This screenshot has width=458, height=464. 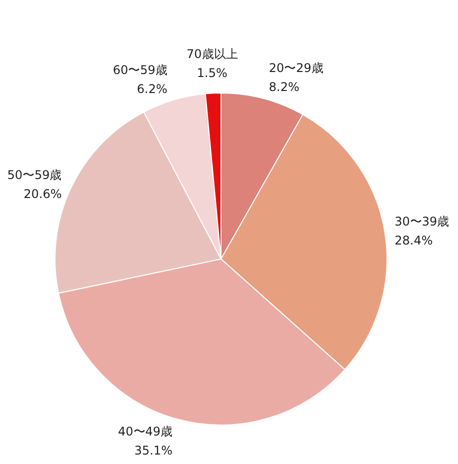 I want to click on data-label: 28.4%, so click(x=413, y=240).